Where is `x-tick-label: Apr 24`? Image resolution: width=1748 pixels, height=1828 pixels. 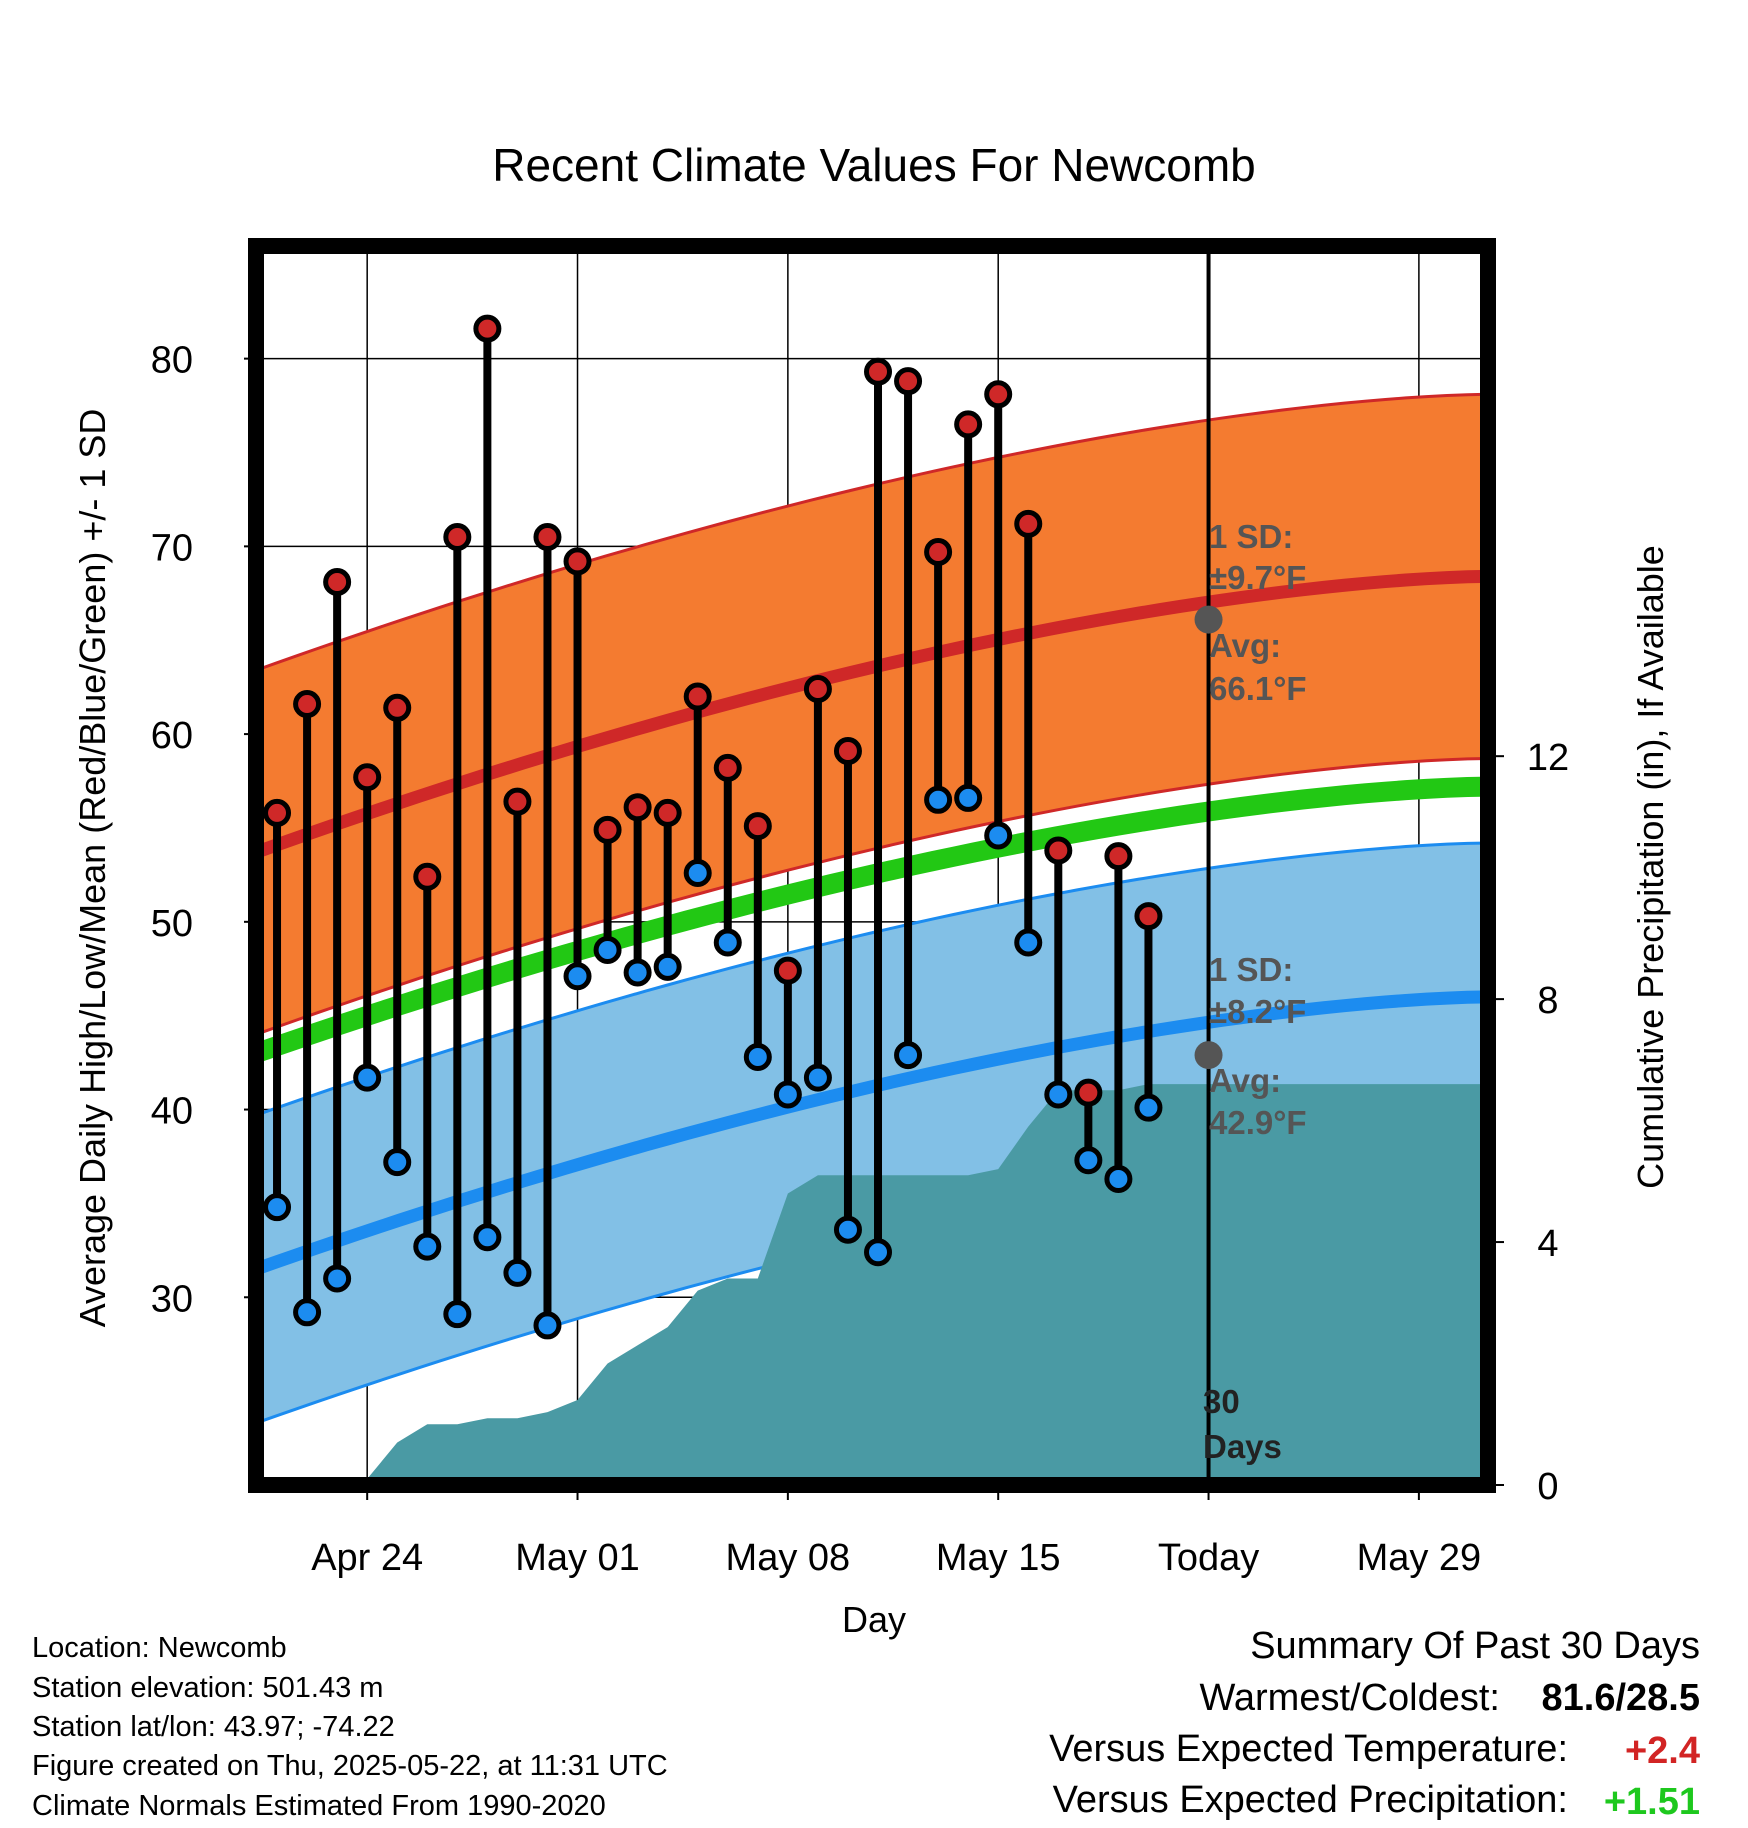
x-tick-label: Apr 24 is located at coordinates (367, 1558).